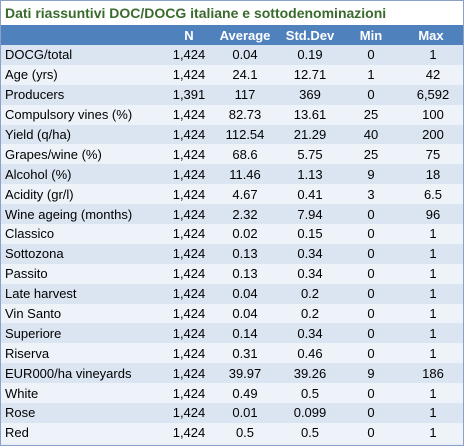 This screenshot has width=464, height=446. Describe the element at coordinates (431, 114) in the screenshot. I see `cell-max: 100` at that location.